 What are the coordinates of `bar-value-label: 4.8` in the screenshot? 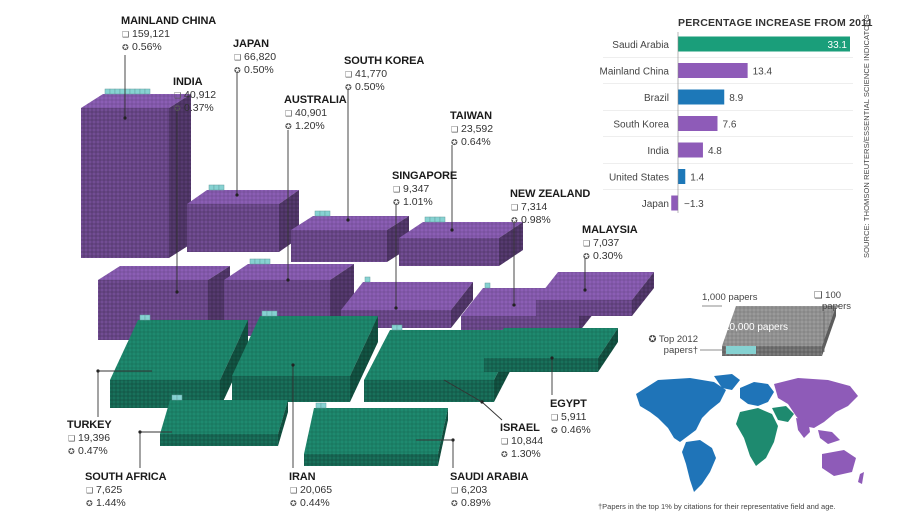 It's located at (715, 151).